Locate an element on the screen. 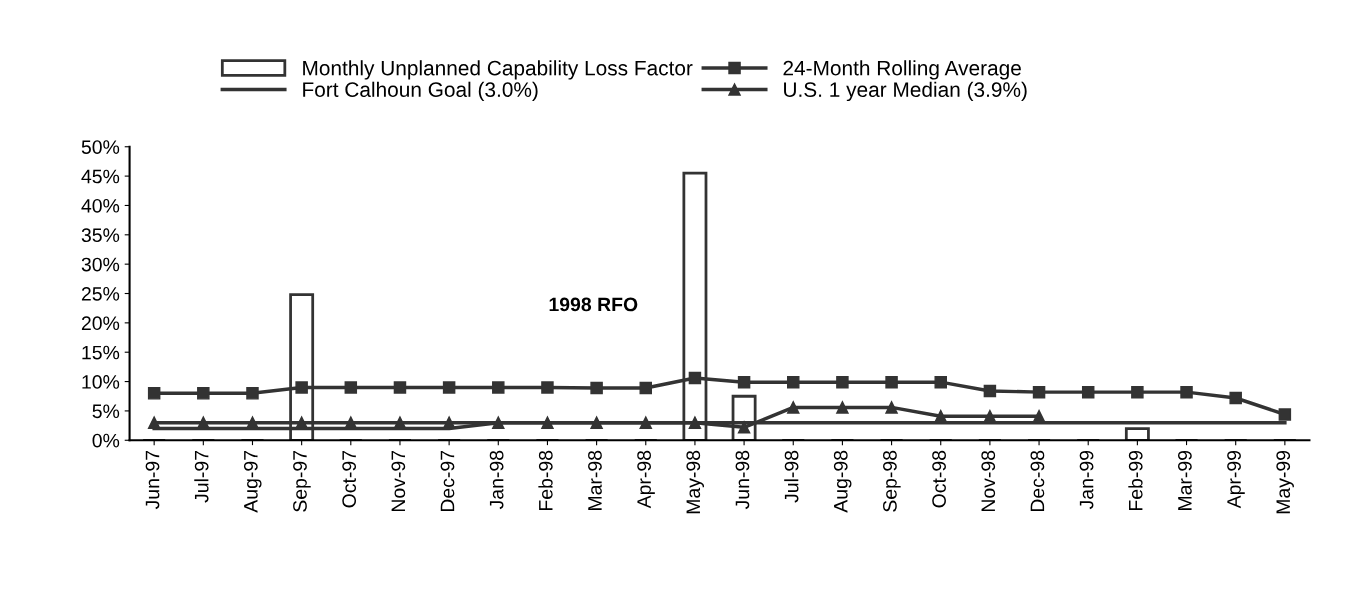 The height and width of the screenshot is (599, 1364). legend-label: 24-Month Rolling Average is located at coordinates (902, 70).